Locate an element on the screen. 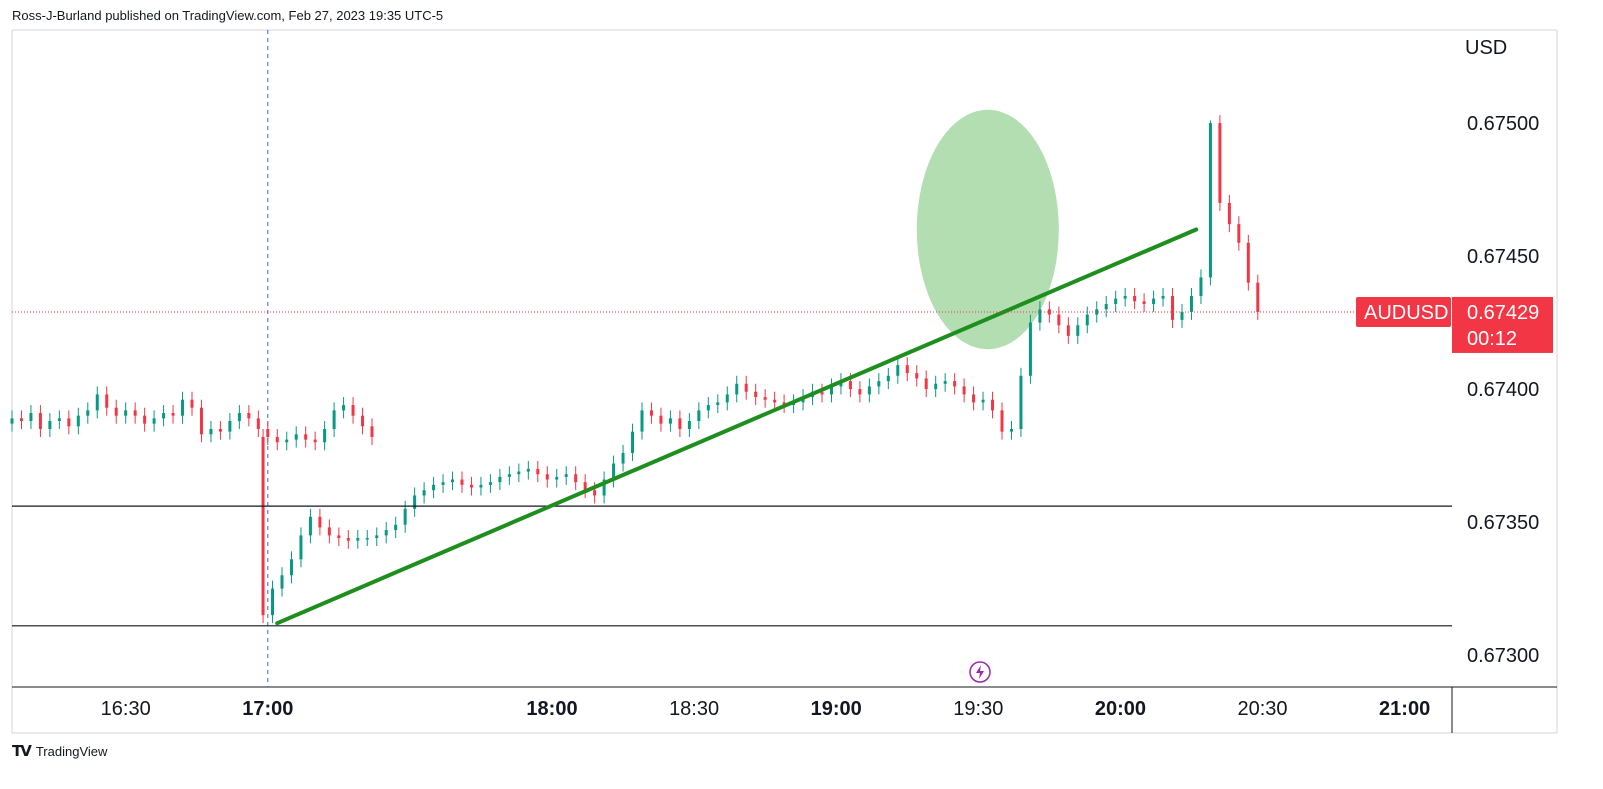 The height and width of the screenshot is (789, 1603). last-price-tag is located at coordinates (1502, 324).